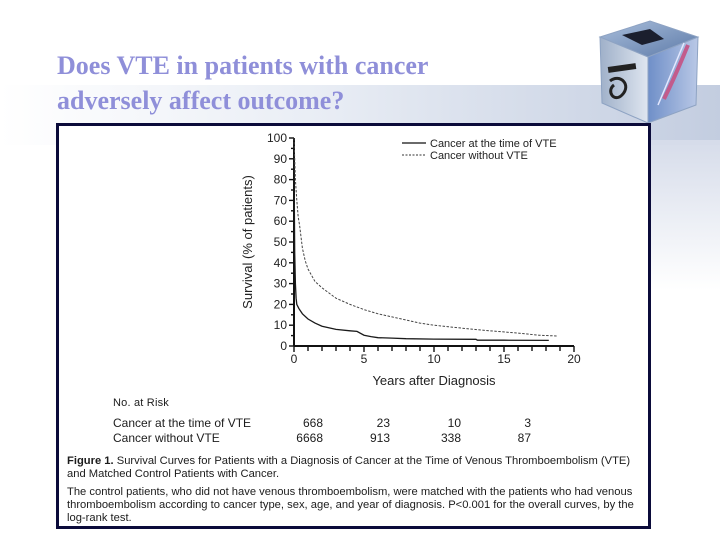  Describe the element at coordinates (294, 359) in the screenshot. I see `x-tick-label: 0` at that location.